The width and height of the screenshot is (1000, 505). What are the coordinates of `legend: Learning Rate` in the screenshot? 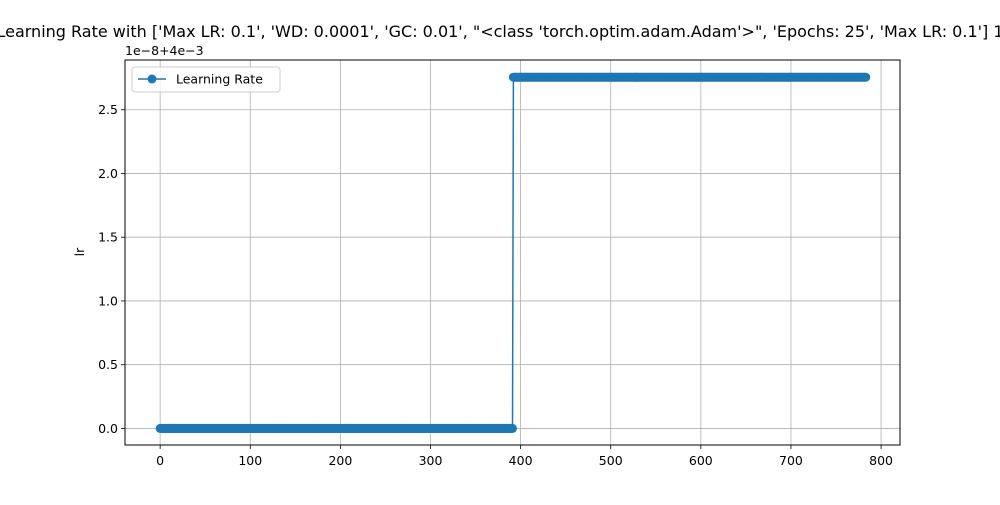 It's located at (206, 79).